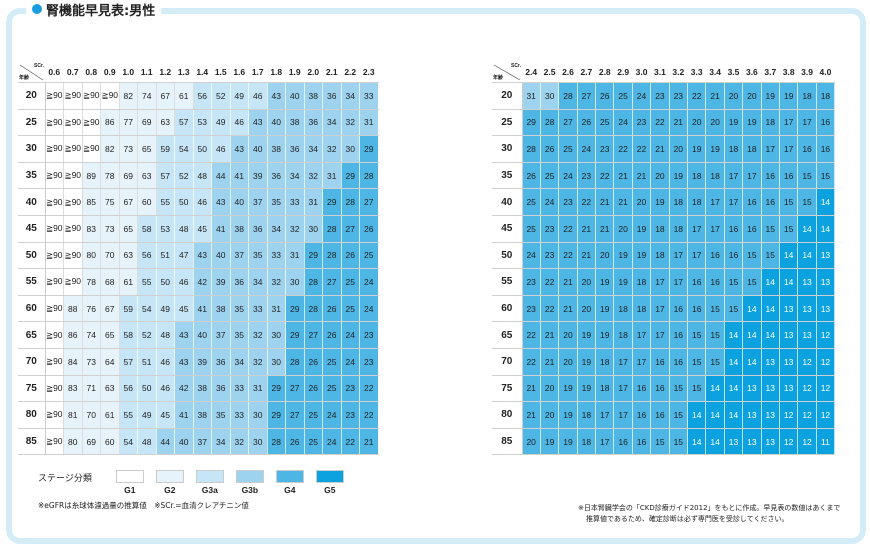 This screenshot has height=547, width=870. I want to click on age-cell: 75, so click(32, 389).